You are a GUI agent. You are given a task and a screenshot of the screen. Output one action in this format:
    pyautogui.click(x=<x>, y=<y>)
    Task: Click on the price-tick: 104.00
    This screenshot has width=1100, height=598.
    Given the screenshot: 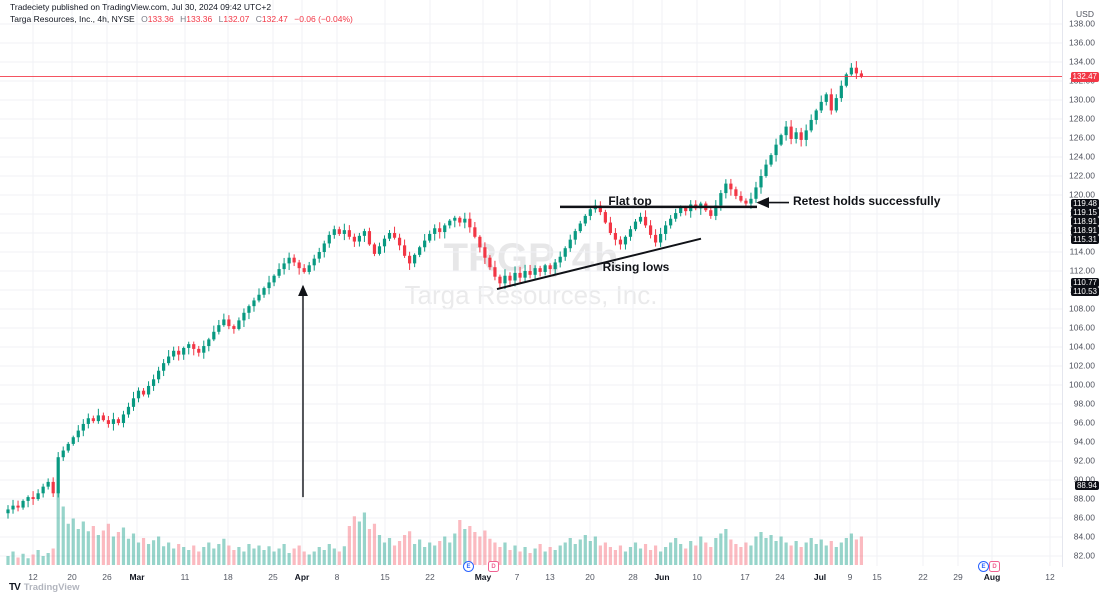 What is the action you would take?
    pyautogui.click(x=1082, y=346)
    